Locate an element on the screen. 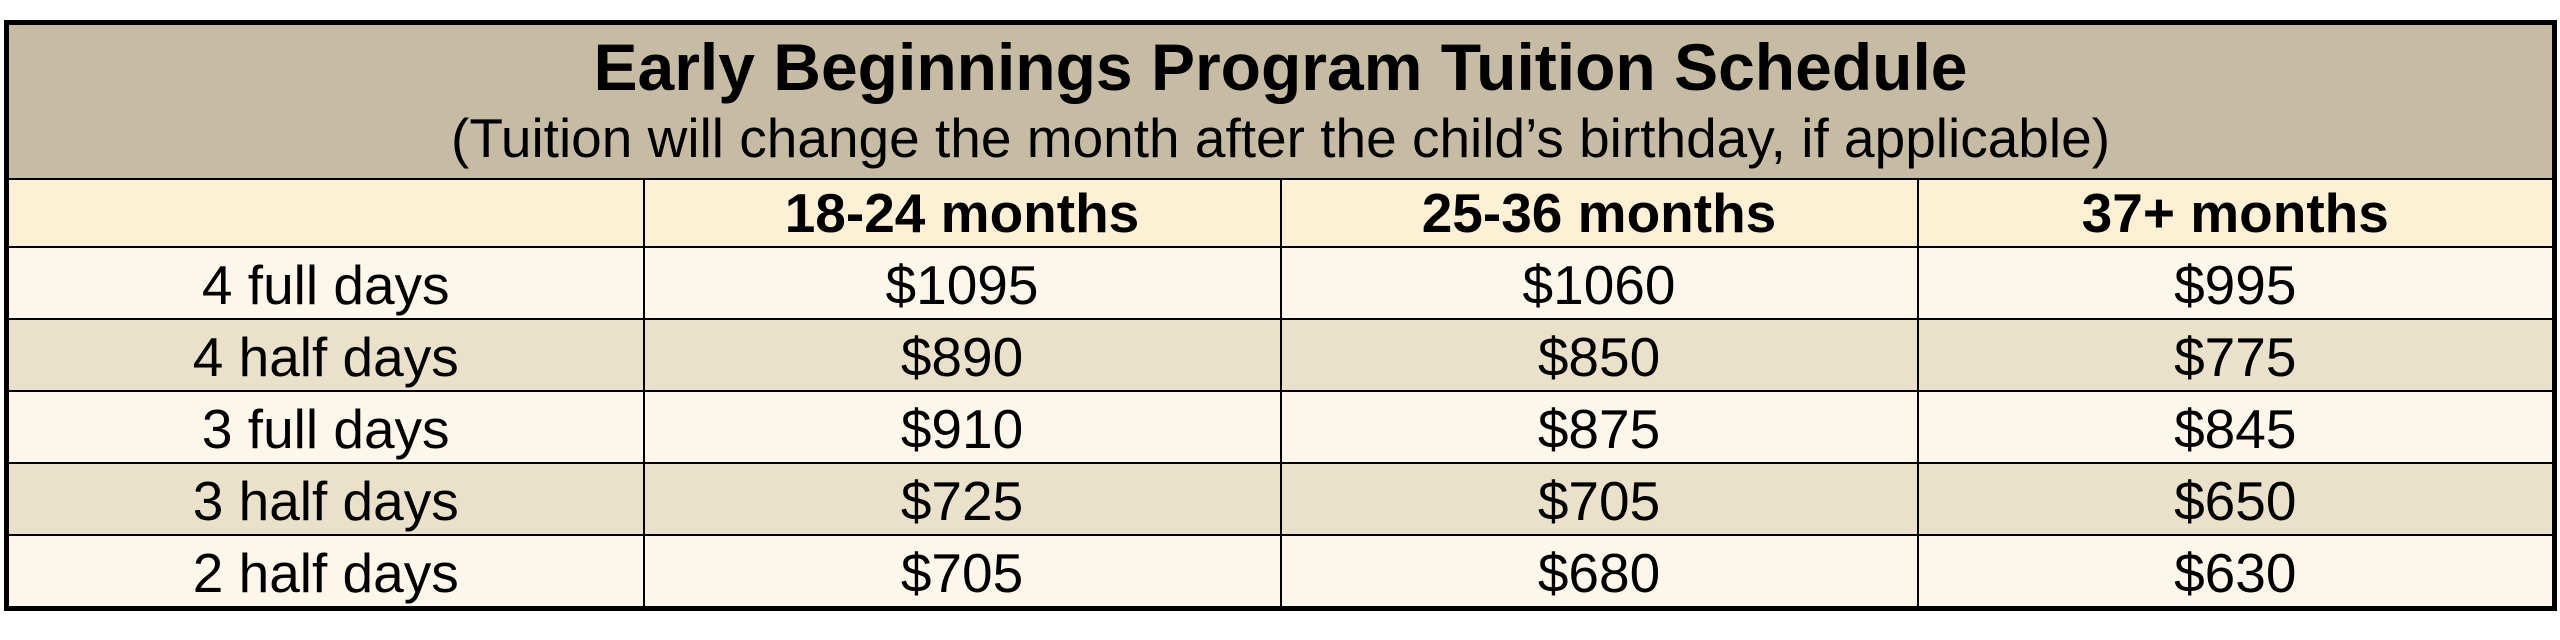 This screenshot has width=2560, height=640. row-label: 4 full days is located at coordinates (325, 283).